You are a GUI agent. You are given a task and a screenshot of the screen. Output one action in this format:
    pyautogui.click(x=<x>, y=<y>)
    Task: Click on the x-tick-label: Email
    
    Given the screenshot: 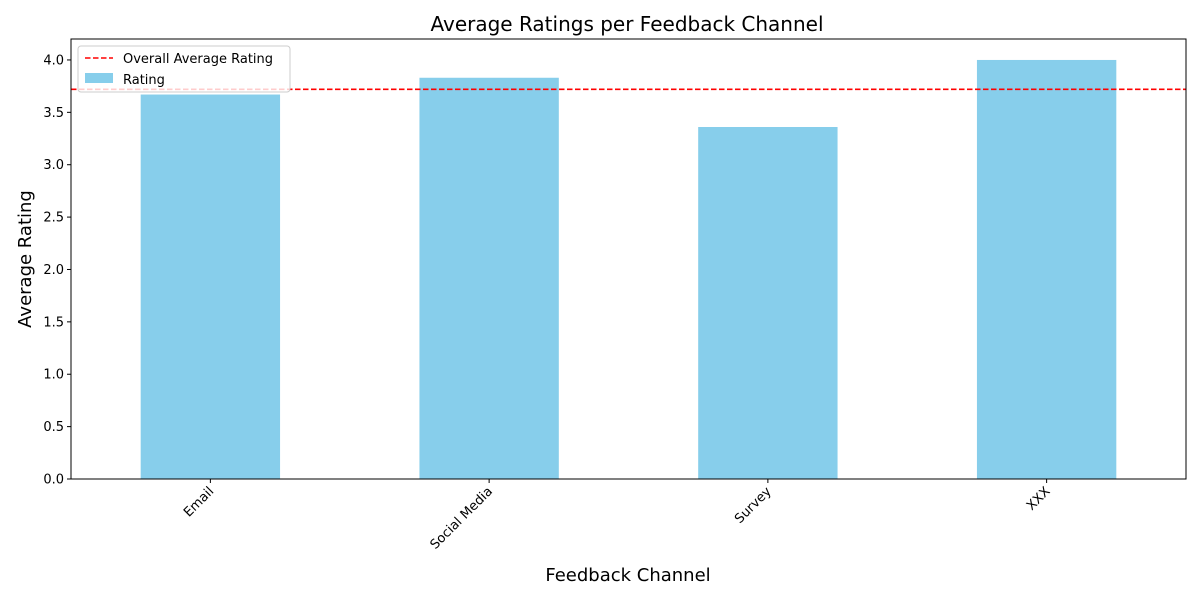 What is the action you would take?
    pyautogui.click(x=199, y=502)
    